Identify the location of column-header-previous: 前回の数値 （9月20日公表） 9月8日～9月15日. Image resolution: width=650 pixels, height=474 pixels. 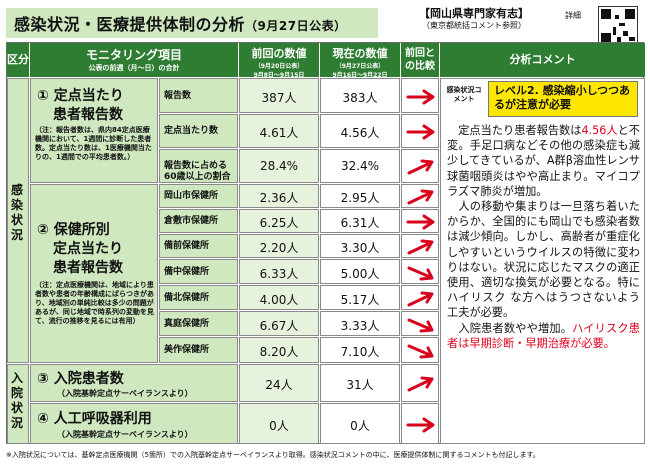
(279, 61).